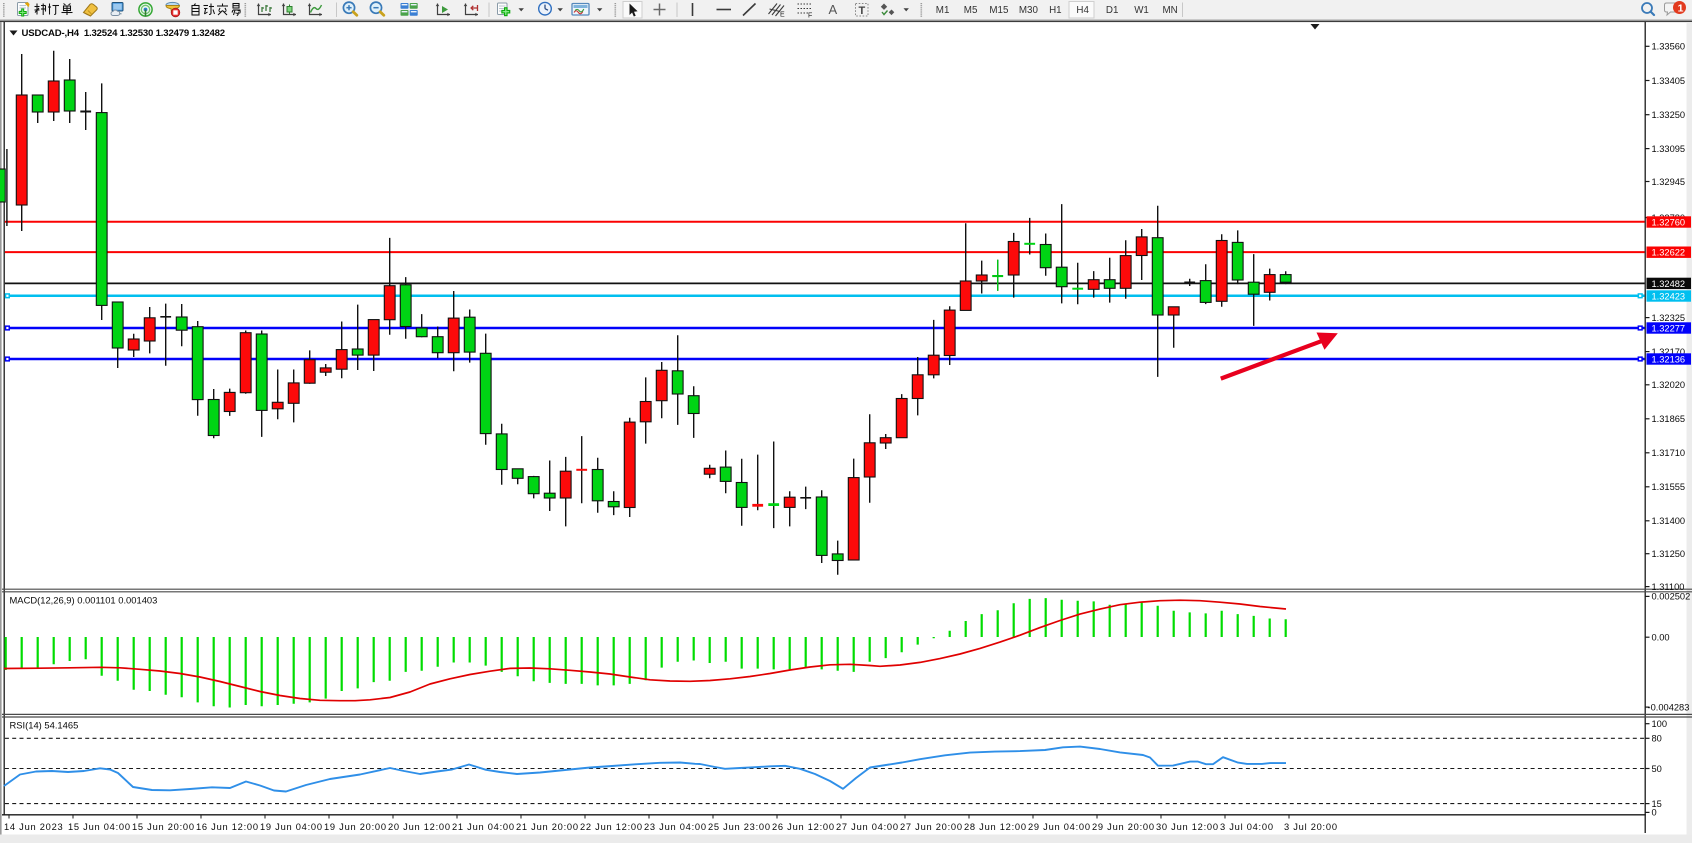 This screenshot has width=1692, height=843. I want to click on svg-text: 1.31250, so click(1669, 554).